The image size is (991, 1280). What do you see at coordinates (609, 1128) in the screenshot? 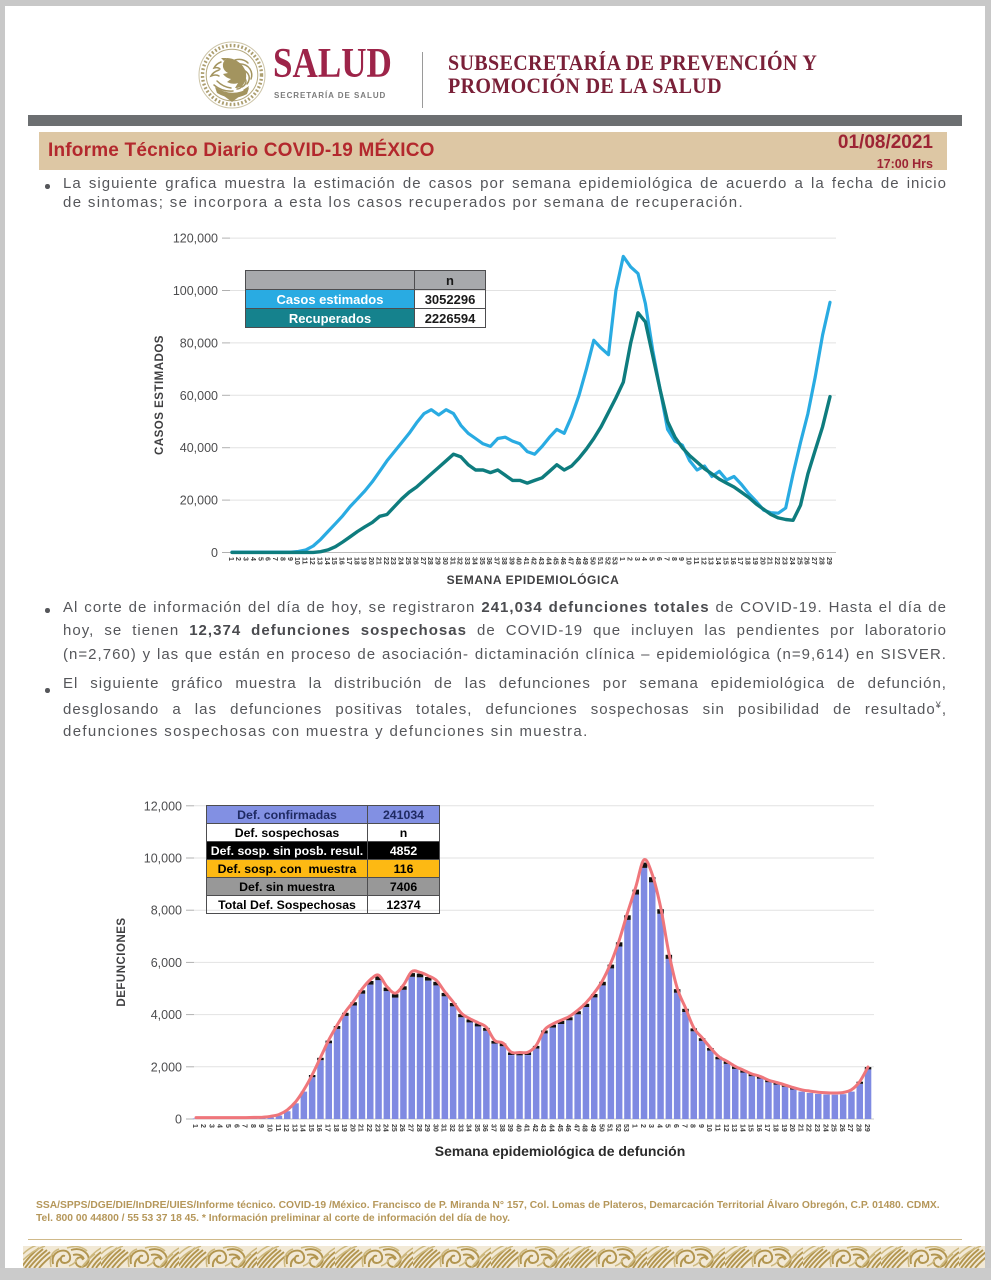
I see `svg-text: 51` at bounding box center [609, 1128].